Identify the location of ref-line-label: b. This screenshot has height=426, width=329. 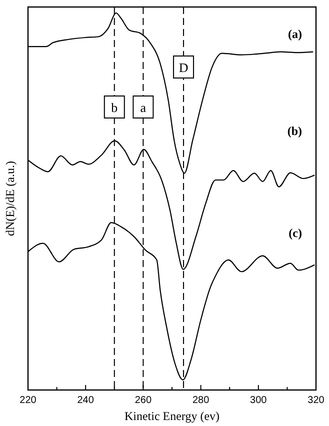
(114, 107).